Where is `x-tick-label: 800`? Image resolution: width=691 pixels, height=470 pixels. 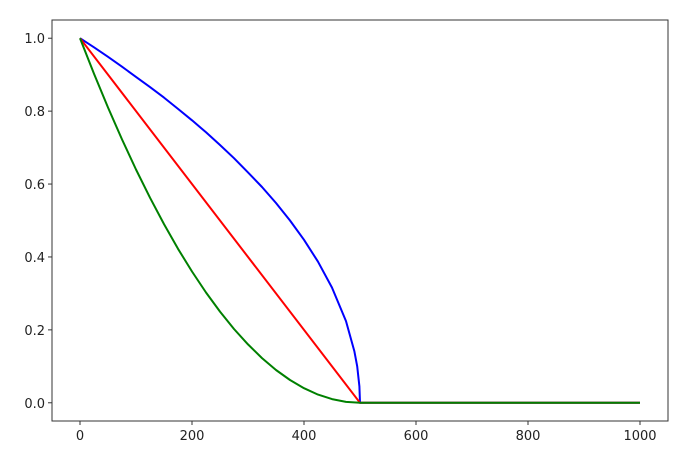
x-tick-label: 800 is located at coordinates (528, 436).